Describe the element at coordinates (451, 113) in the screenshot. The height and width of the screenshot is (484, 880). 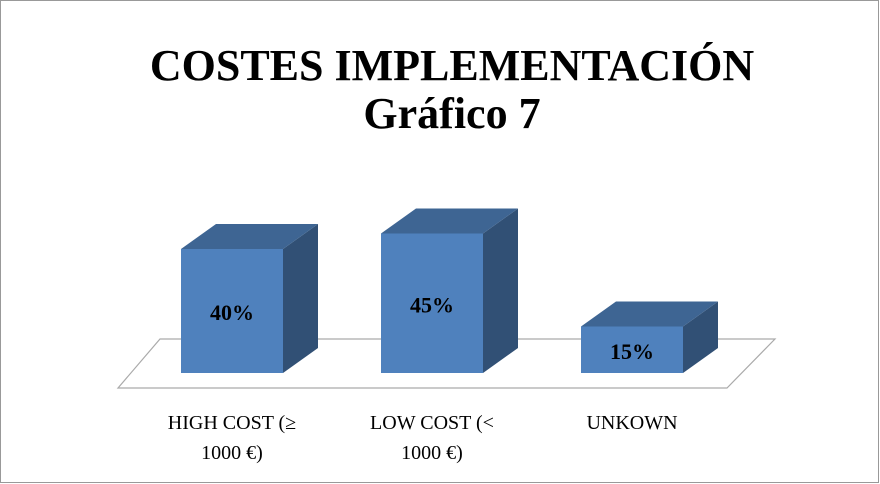
I see `chart-subtitle: Gráfico 7` at that location.